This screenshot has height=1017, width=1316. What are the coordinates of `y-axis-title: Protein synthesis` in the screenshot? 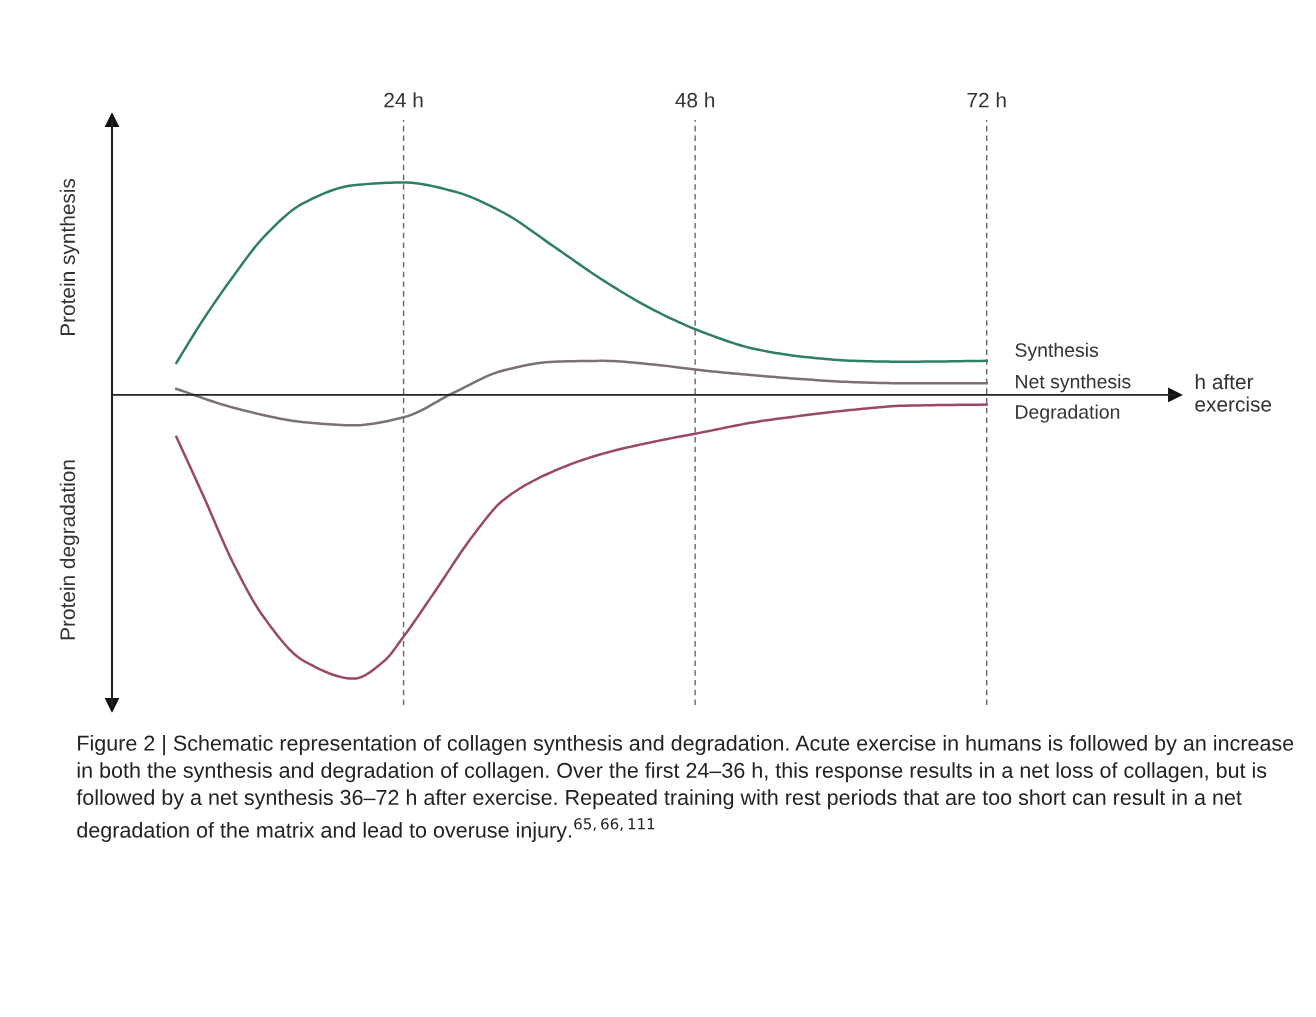 It's located at (69, 257).